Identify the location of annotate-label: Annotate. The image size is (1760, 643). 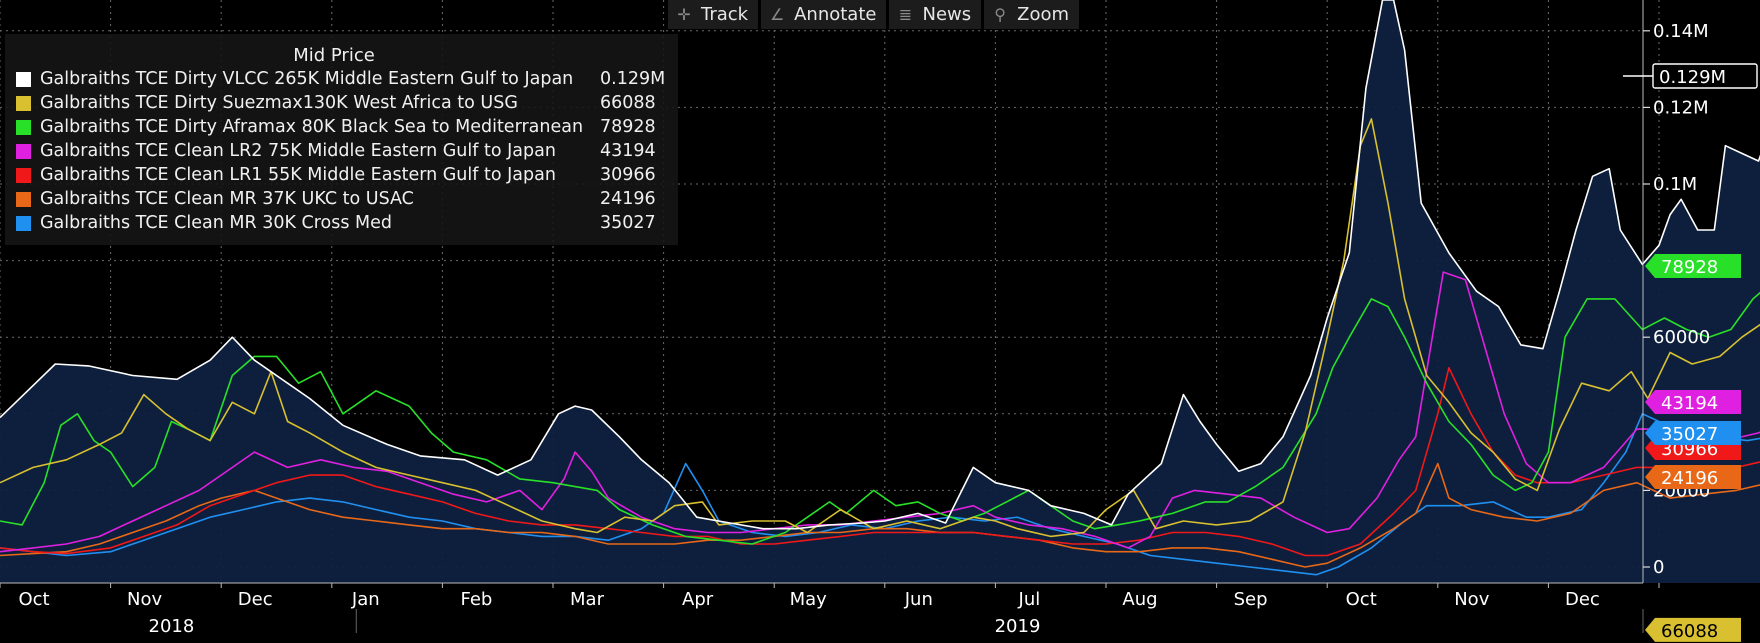
(835, 14).